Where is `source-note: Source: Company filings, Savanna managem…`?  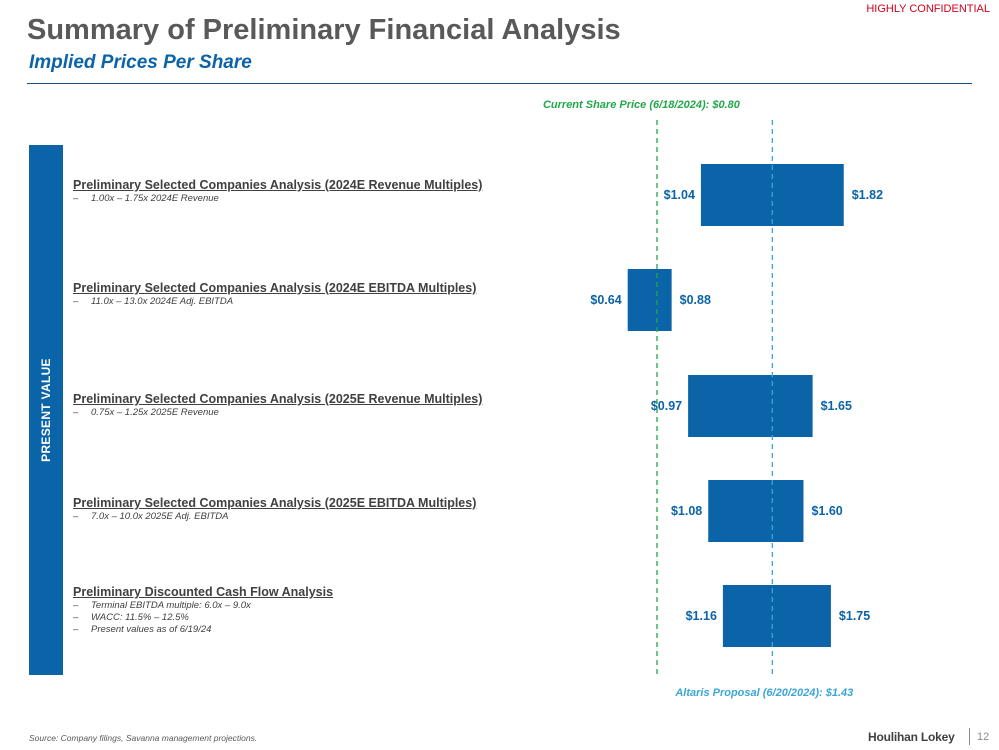
source-note: Source: Company filings, Savanna managem… is located at coordinates (143, 738).